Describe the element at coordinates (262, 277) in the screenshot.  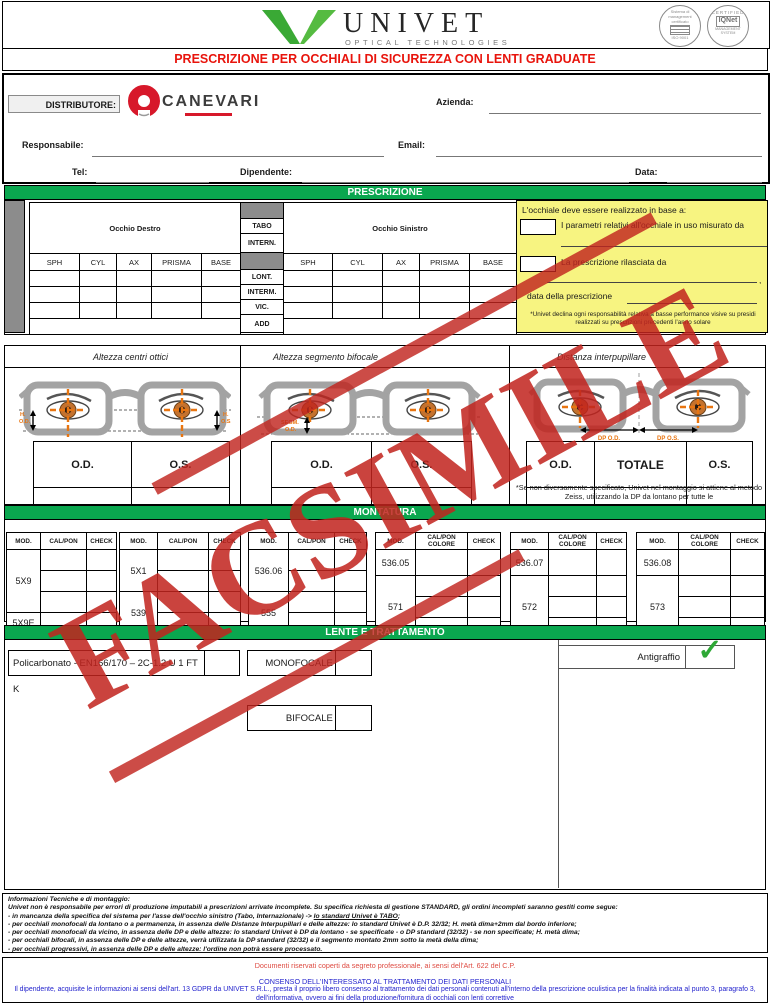
I see `row-lont: LONT.` at that location.